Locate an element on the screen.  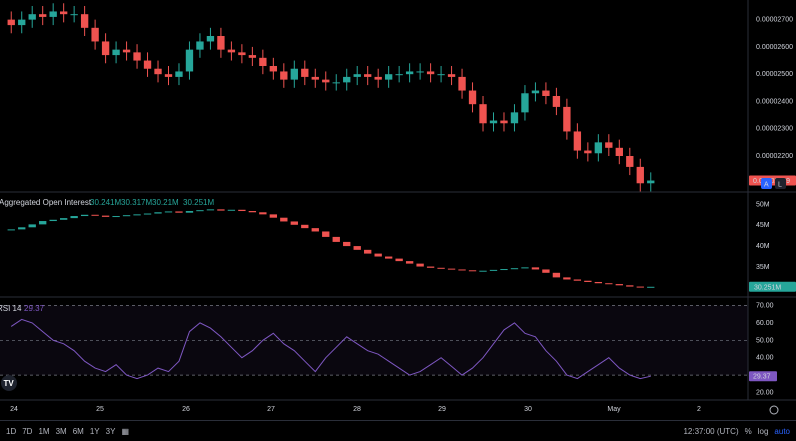
clock-display: 12:37:00 (UTC) is located at coordinates (711, 431).